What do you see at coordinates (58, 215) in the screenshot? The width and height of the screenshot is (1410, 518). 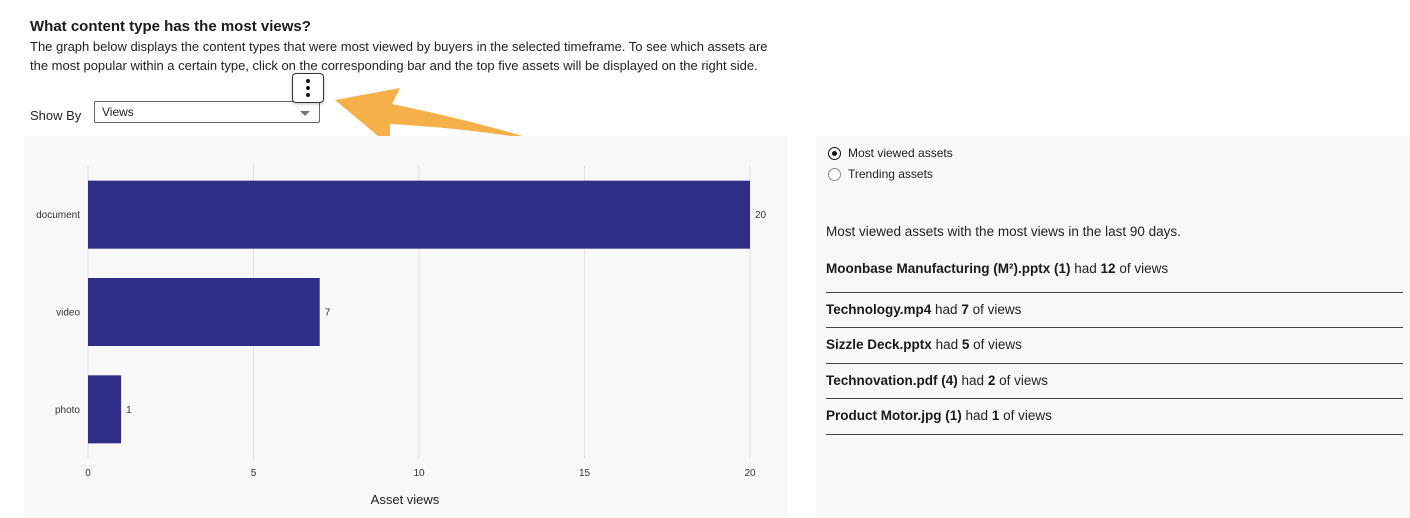 I see `category-label: document` at bounding box center [58, 215].